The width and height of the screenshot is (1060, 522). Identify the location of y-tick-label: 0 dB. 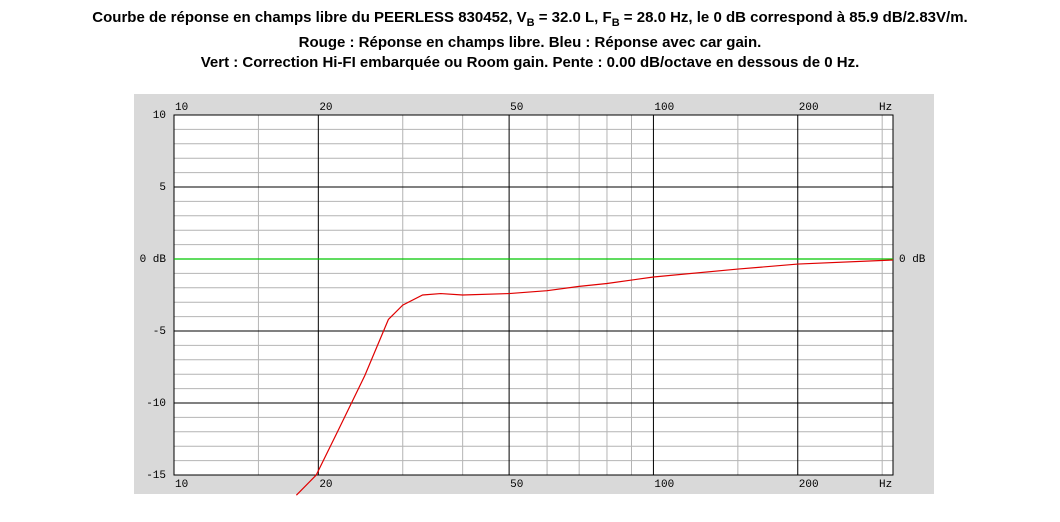
(153, 260).